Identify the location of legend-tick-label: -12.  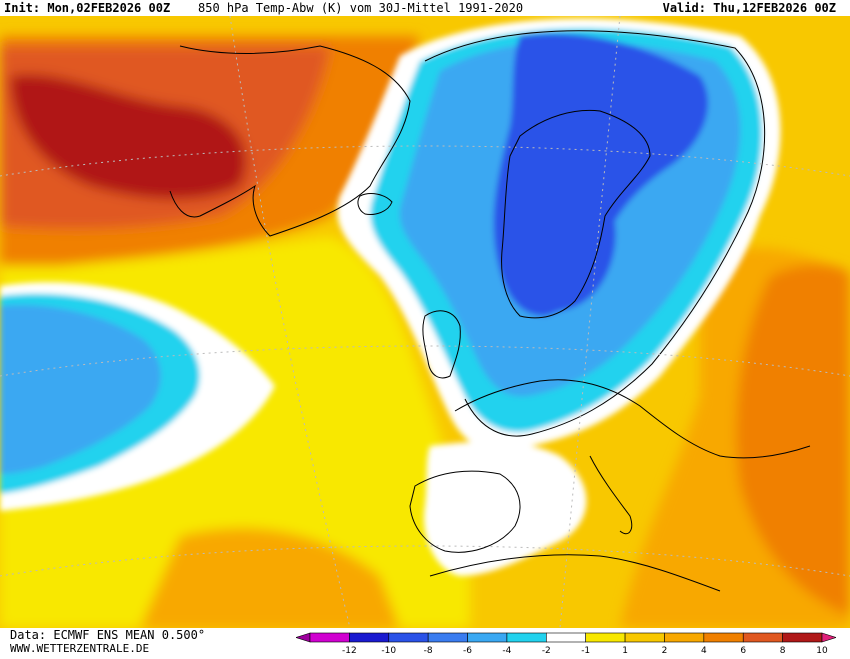
(349, 650).